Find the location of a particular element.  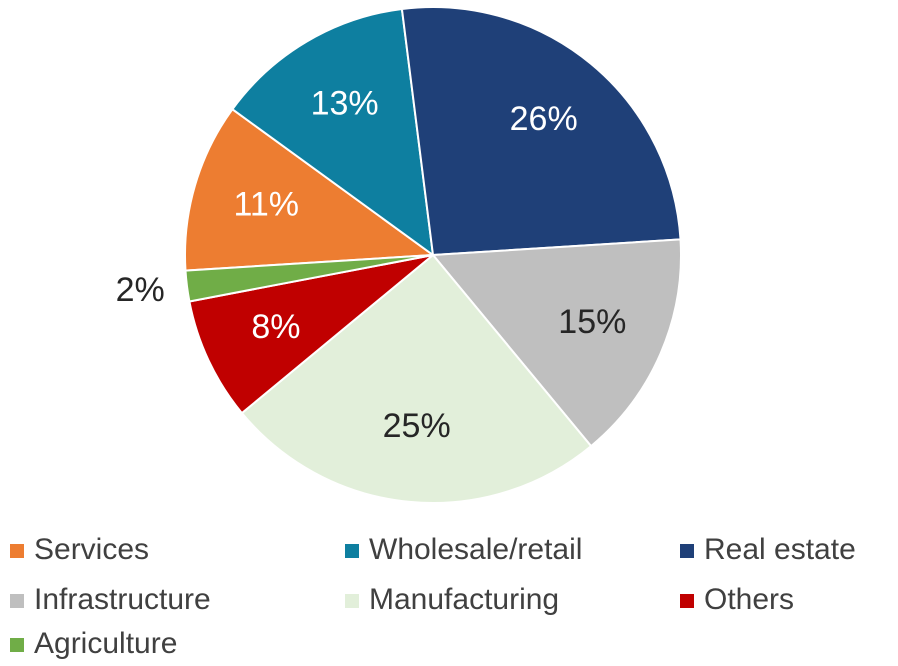

data-label: 13% is located at coordinates (345, 104).